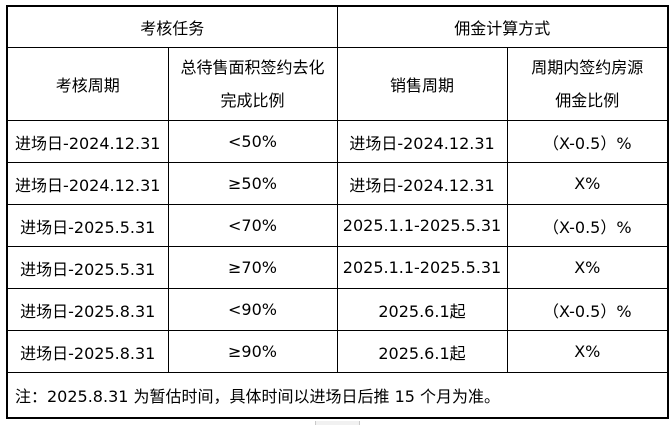 The width and height of the screenshot is (672, 425). I want to click on header-commission-ratio-line2: 佣金比例, so click(587, 100).